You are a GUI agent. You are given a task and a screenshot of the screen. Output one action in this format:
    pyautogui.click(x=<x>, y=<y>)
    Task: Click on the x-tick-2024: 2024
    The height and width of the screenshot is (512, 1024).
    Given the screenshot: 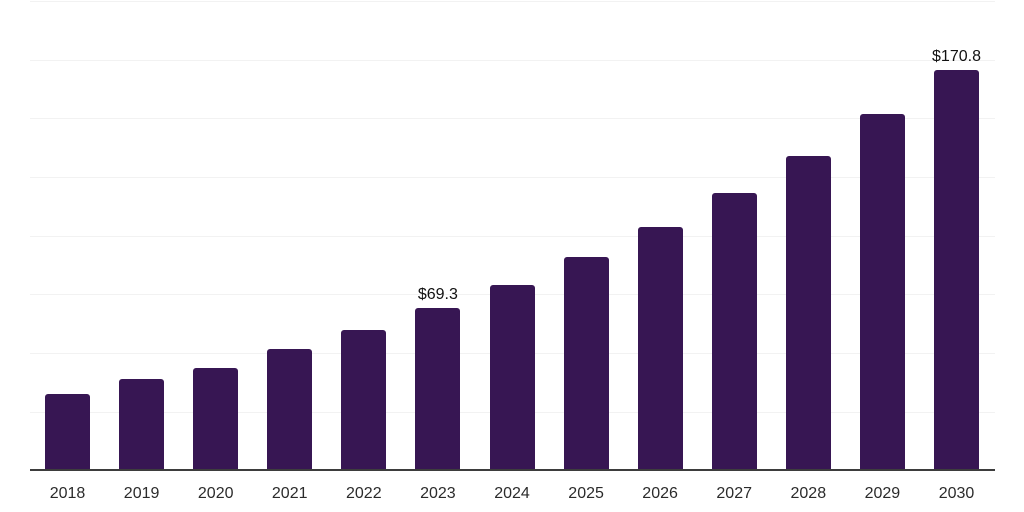 What is the action you would take?
    pyautogui.click(x=512, y=493)
    